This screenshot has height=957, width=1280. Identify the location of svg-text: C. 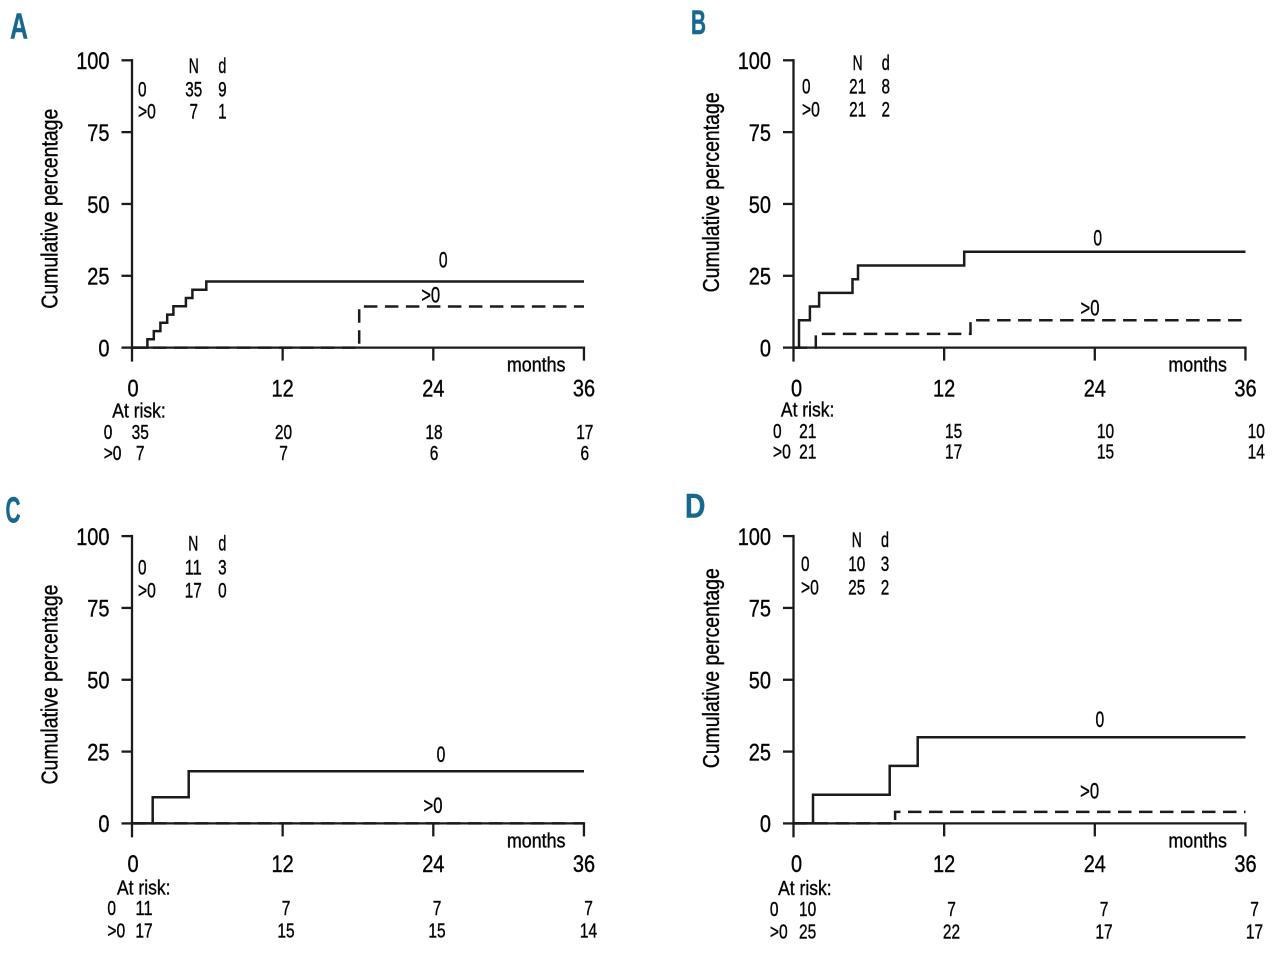
(13, 510).